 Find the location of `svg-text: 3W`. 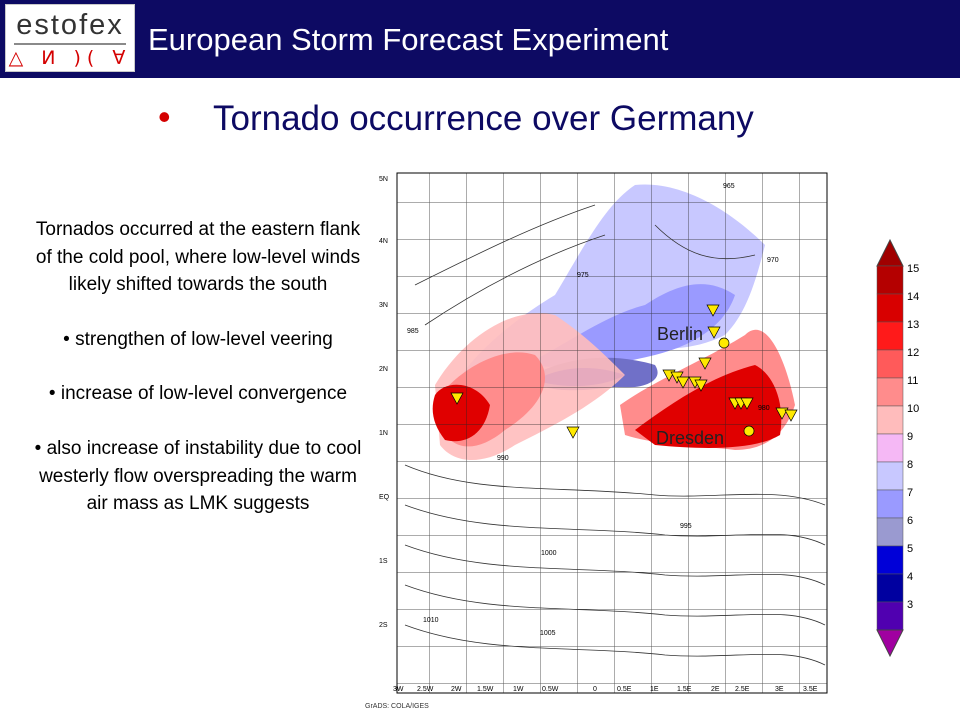

svg-text: 3W is located at coordinates (398, 689).